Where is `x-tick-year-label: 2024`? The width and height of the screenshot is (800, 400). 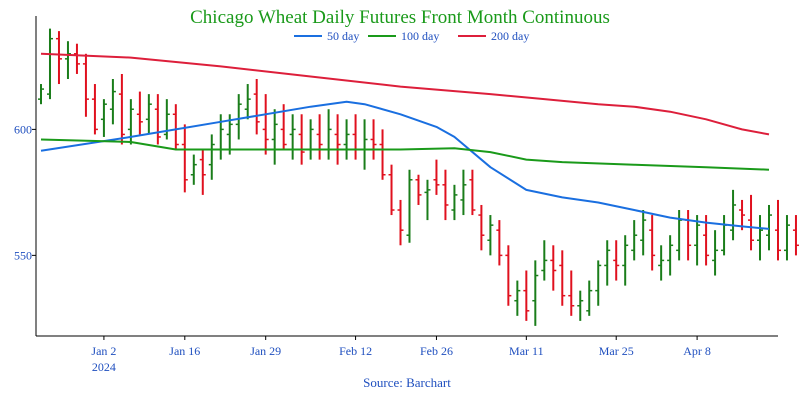 x-tick-year-label: 2024 is located at coordinates (104, 367).